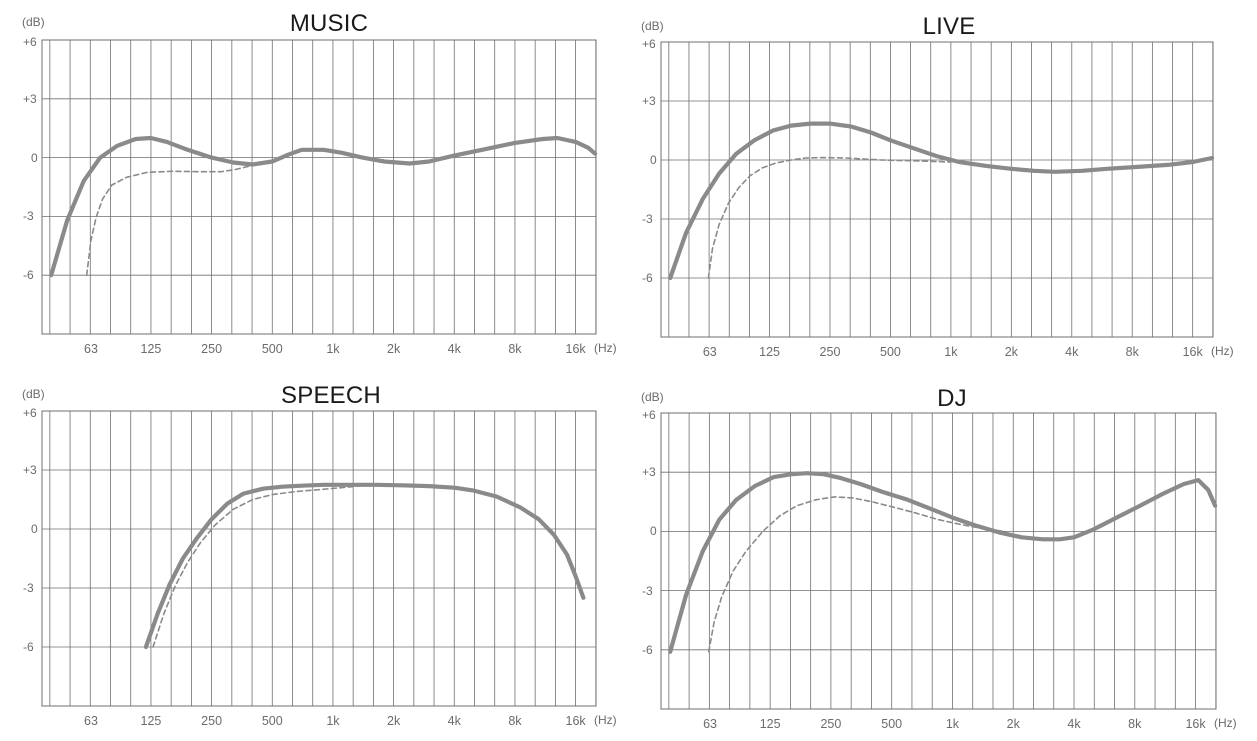 This screenshot has width=1257, height=741. Describe the element at coordinates (331, 395) in the screenshot. I see `chart-title: SPEECH` at that location.